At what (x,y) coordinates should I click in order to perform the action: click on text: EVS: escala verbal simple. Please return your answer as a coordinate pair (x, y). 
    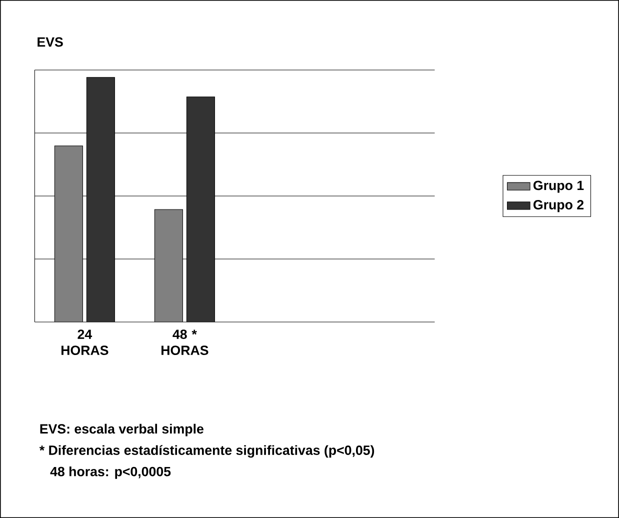
    Looking at the image, I should click on (122, 430).